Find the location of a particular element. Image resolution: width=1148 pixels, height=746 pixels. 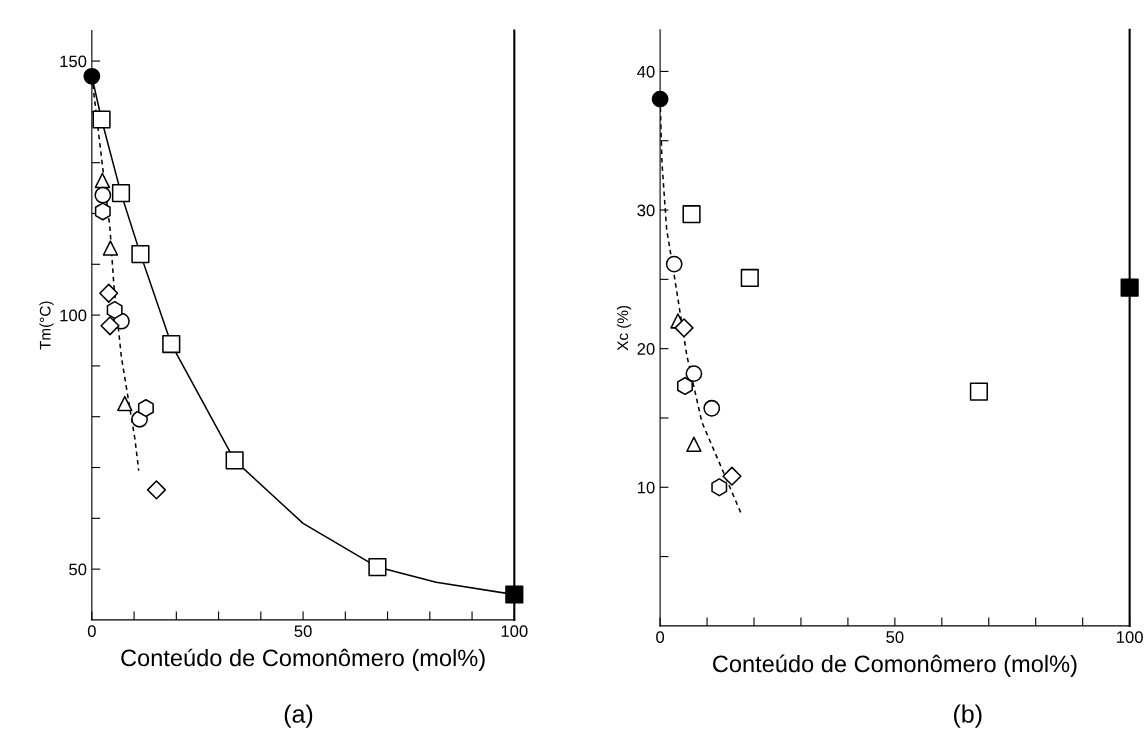

y-tick-label: 30 is located at coordinates (646, 210).